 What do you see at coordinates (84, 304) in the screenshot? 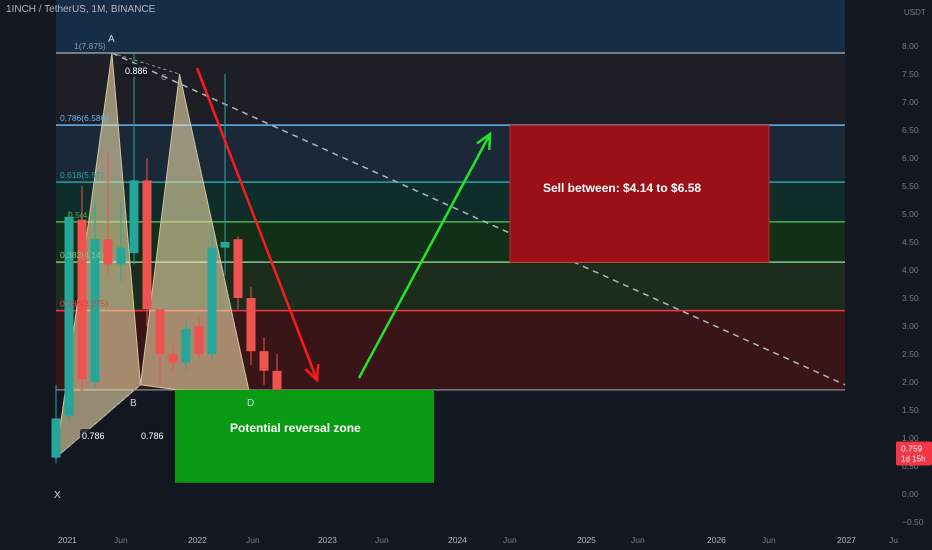
I see `fib-label: 0.236(3.275)` at bounding box center [84, 304].